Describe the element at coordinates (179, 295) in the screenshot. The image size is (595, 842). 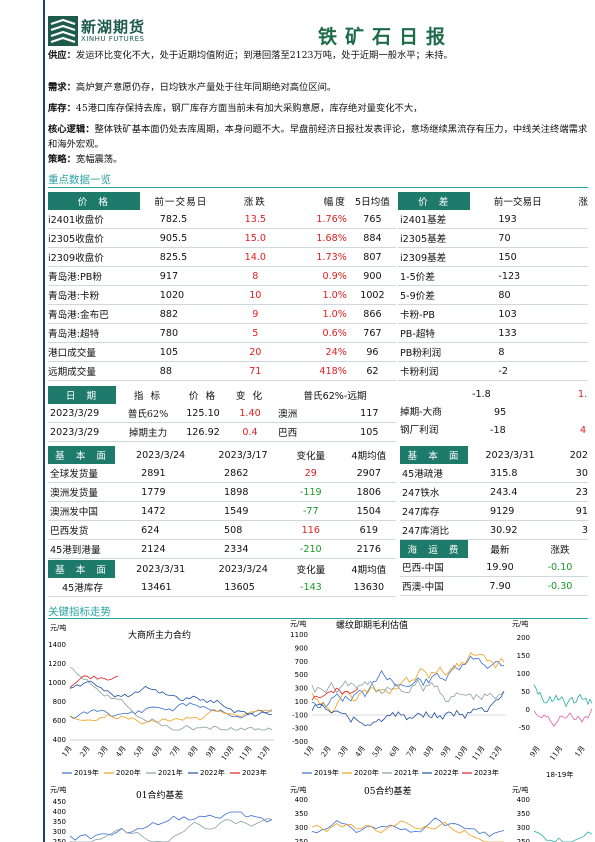
I see `price-row-prev: 1020` at that location.